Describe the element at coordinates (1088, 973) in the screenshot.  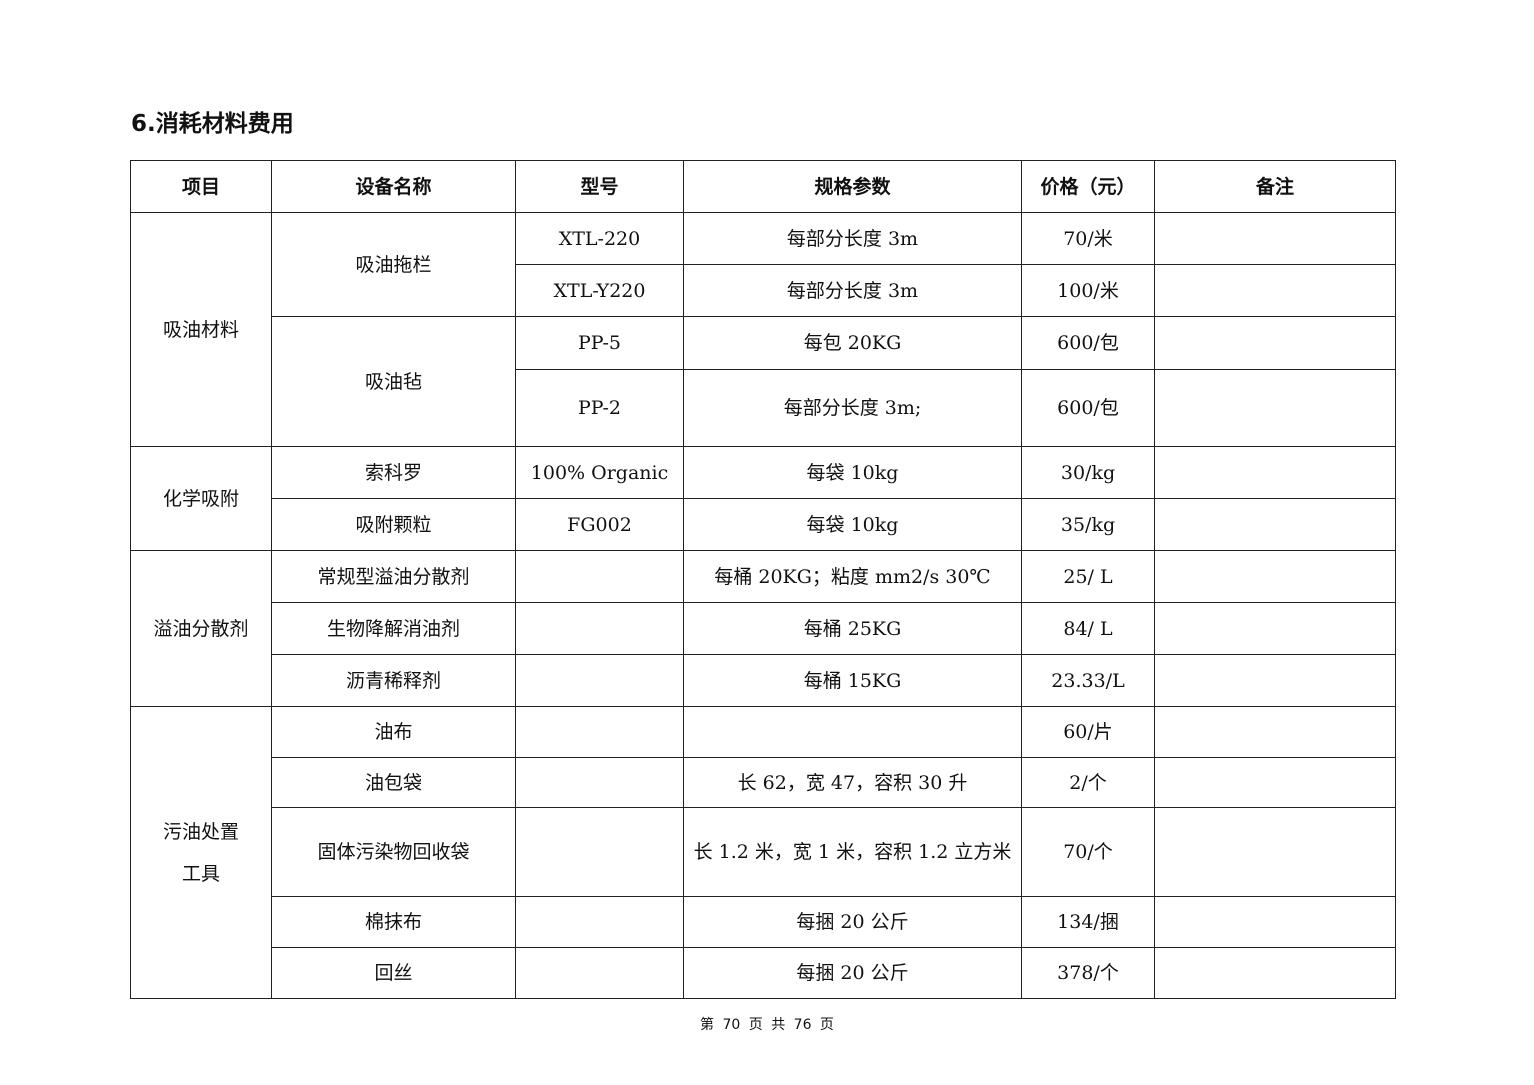
I see `price-cell: 378/个` at that location.